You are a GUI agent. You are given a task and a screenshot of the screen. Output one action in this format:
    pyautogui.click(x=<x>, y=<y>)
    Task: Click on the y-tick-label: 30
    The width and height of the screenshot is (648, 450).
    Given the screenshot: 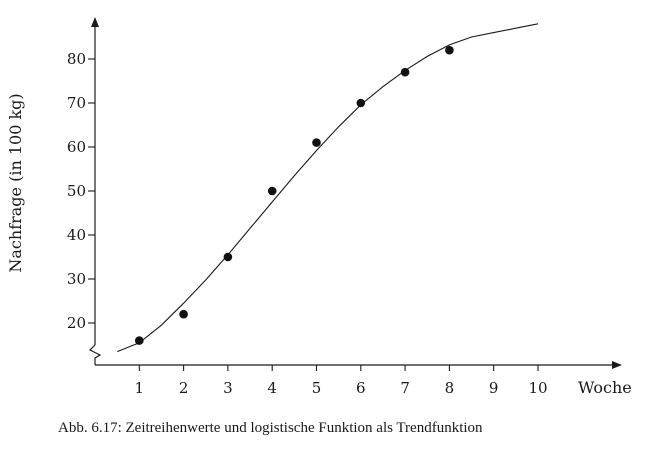 What is the action you would take?
    pyautogui.click(x=76, y=279)
    